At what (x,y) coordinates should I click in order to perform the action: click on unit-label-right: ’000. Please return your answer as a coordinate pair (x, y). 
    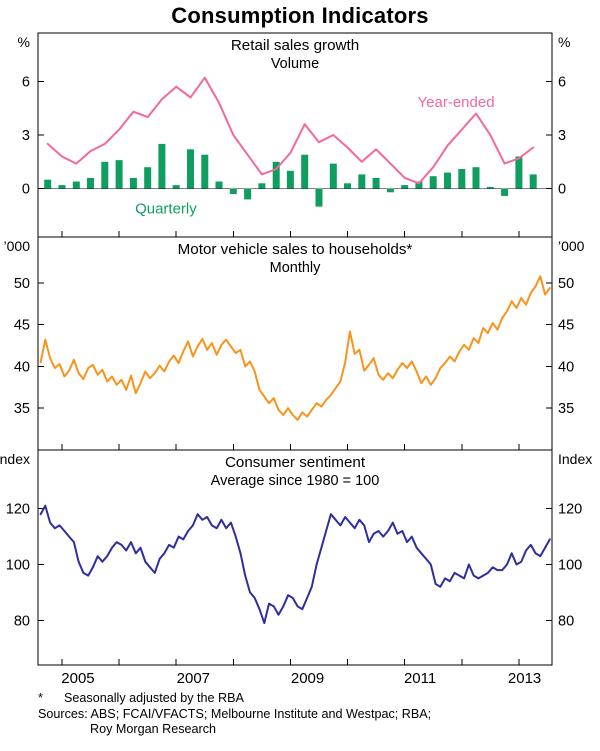
    Looking at the image, I should click on (571, 246).